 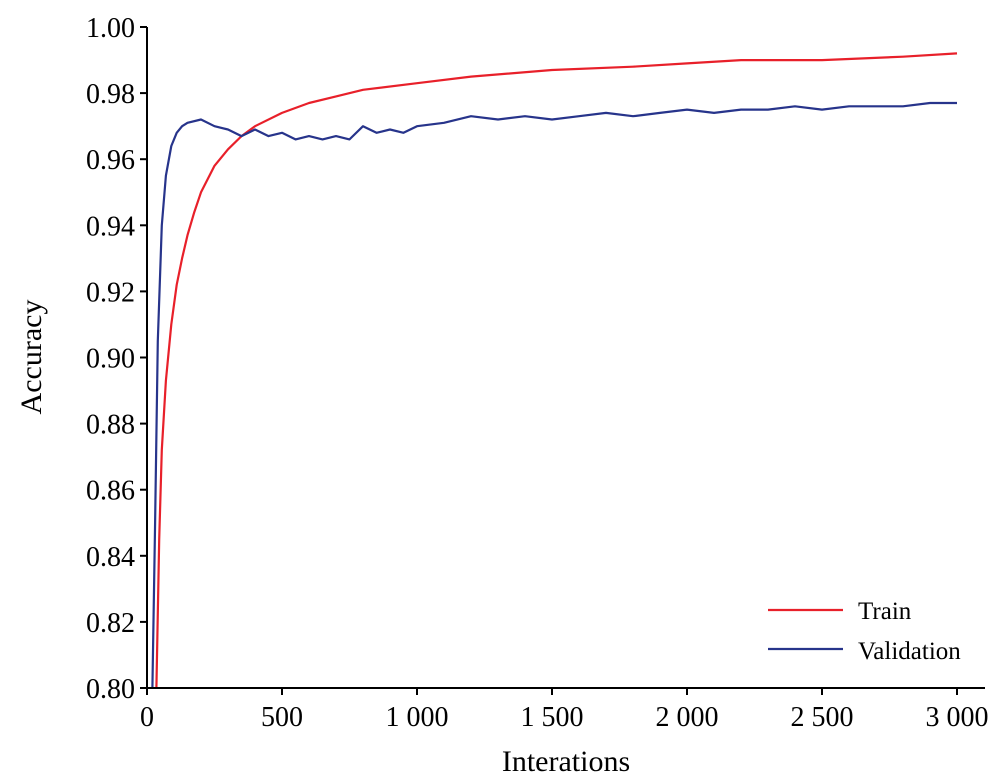 What do you see at coordinates (957, 717) in the screenshot?
I see `x-tick-label: 3 000` at bounding box center [957, 717].